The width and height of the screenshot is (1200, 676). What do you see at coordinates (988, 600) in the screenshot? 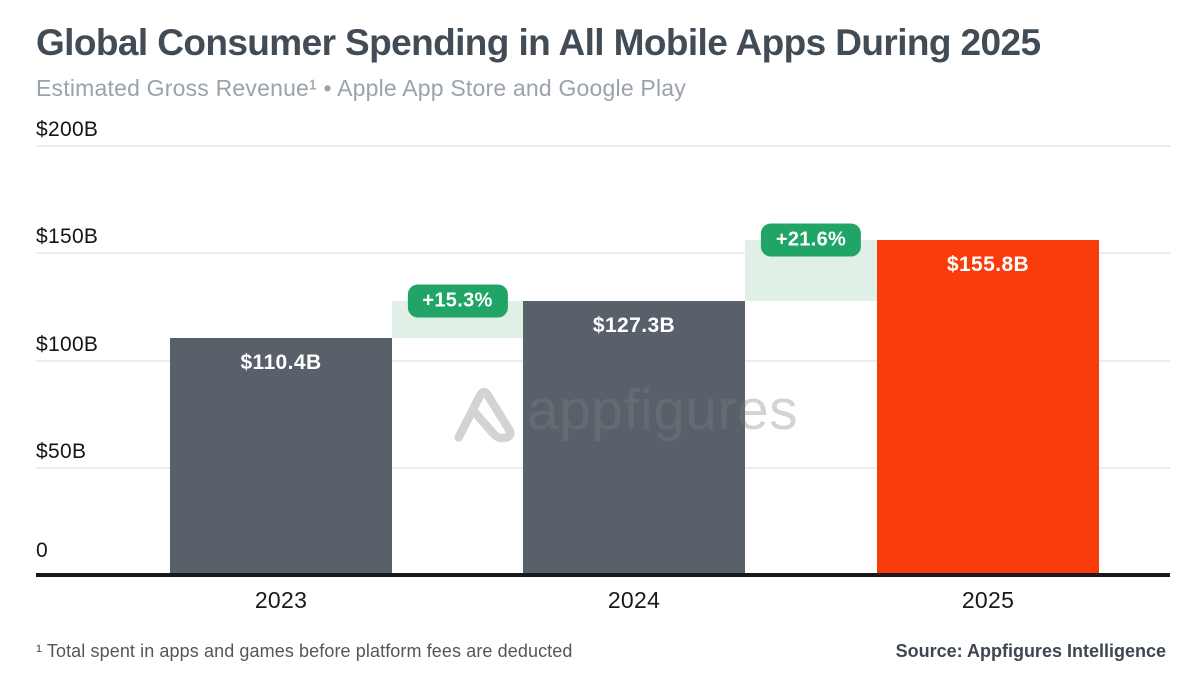
I see `xaxis-label: 2025` at bounding box center [988, 600].